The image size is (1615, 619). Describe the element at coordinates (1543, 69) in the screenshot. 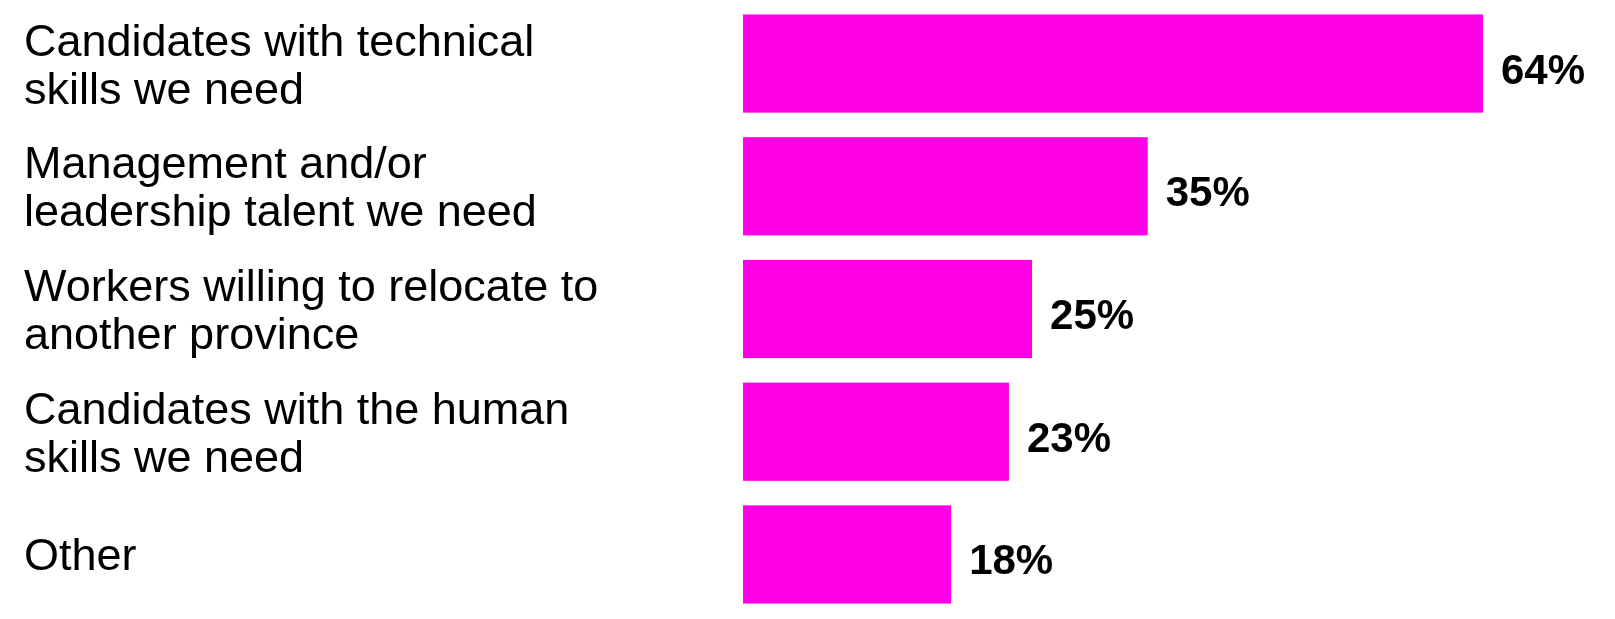

I see `data-label: 64%` at that location.